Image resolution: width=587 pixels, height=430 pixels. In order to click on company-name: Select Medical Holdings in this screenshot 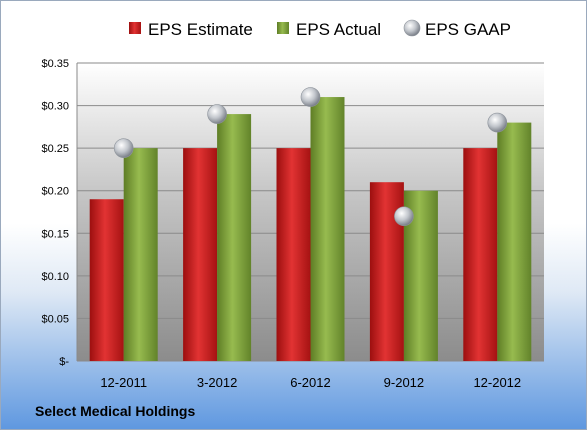, I will do `click(115, 411)`.